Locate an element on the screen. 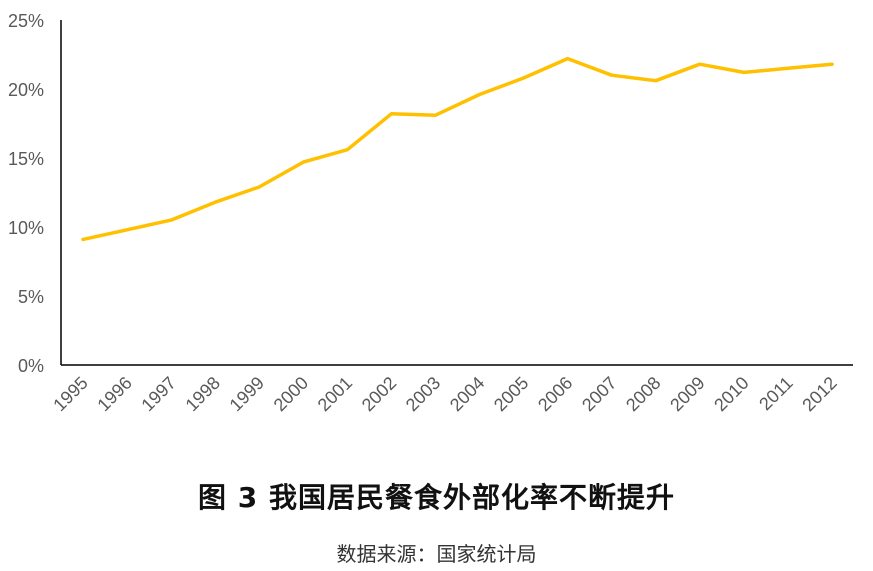 This screenshot has height=571, width=873. y-tick-label: 10% is located at coordinates (26, 228).